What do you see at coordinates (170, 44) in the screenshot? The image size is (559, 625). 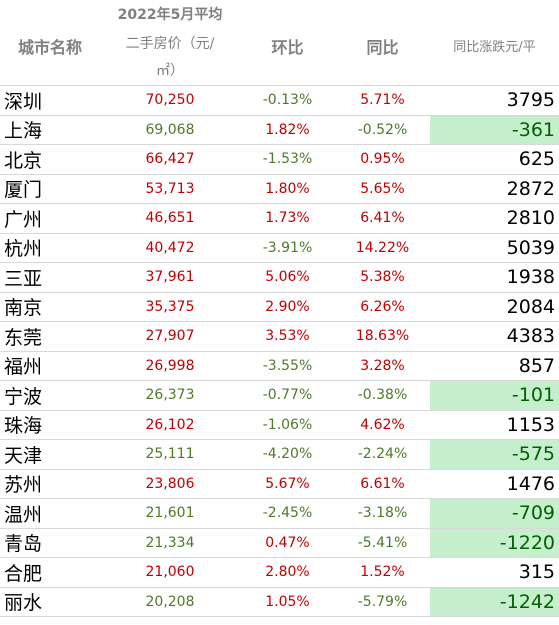 I see `header-price-line2: 二手房价（元/` at bounding box center [170, 44].